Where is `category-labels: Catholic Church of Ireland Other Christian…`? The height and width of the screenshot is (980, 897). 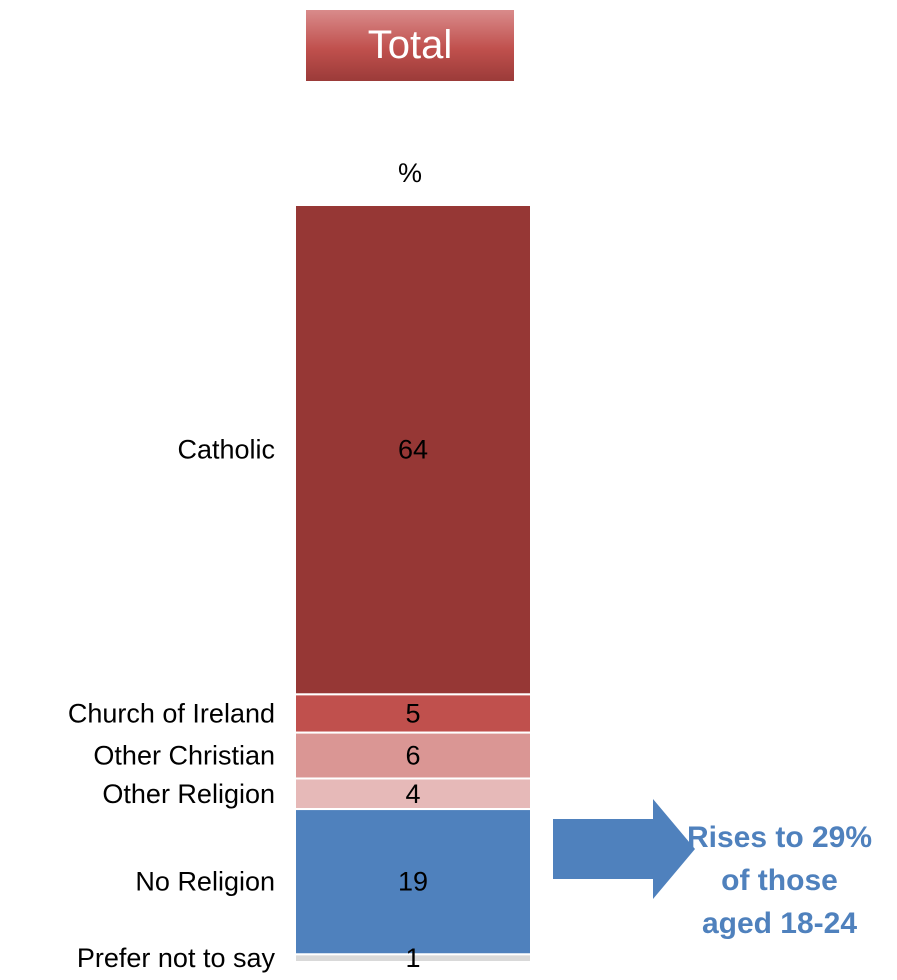
category-labels: Catholic Church of Ireland Other Christian… is located at coordinates (172, 704).